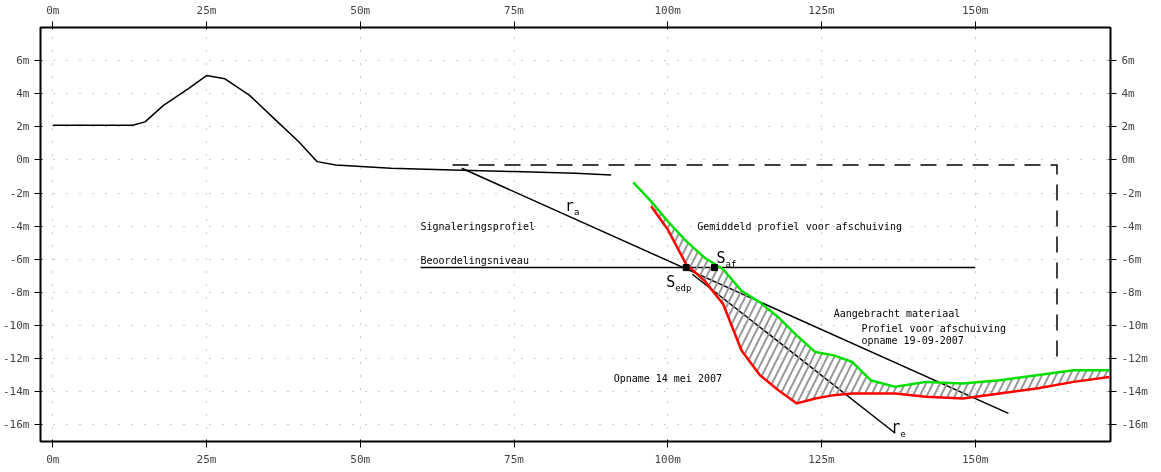  I want to click on y2-tick-label: 2m, so click(1128, 127).